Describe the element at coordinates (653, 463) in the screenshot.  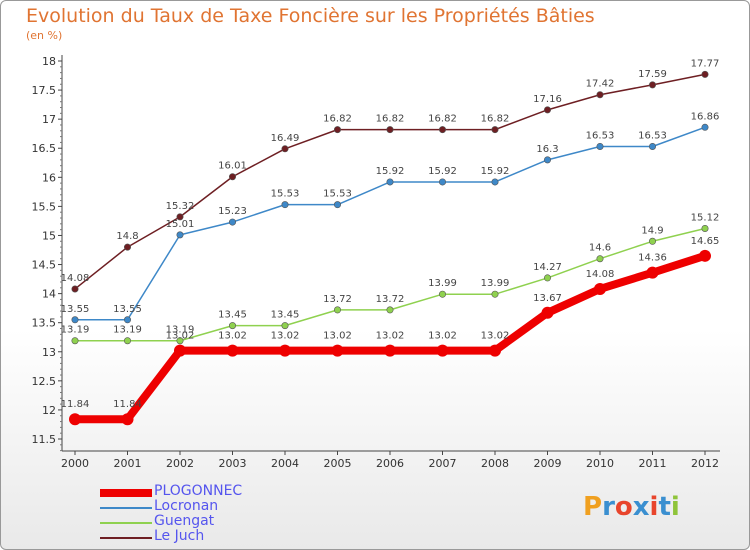
I see `x-tick-label: 2011` at that location.